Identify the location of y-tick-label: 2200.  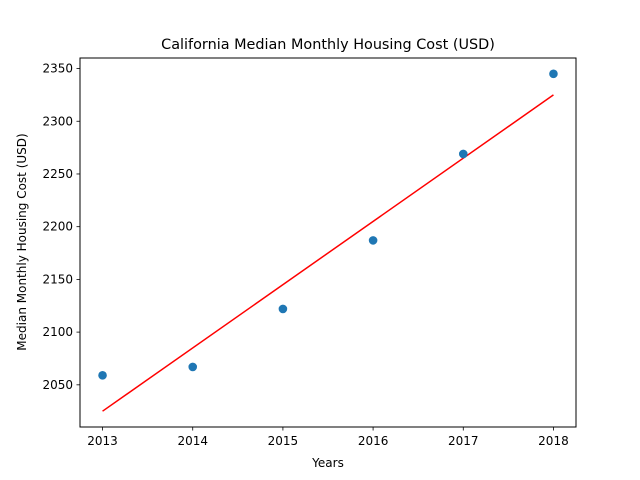
(57, 227).